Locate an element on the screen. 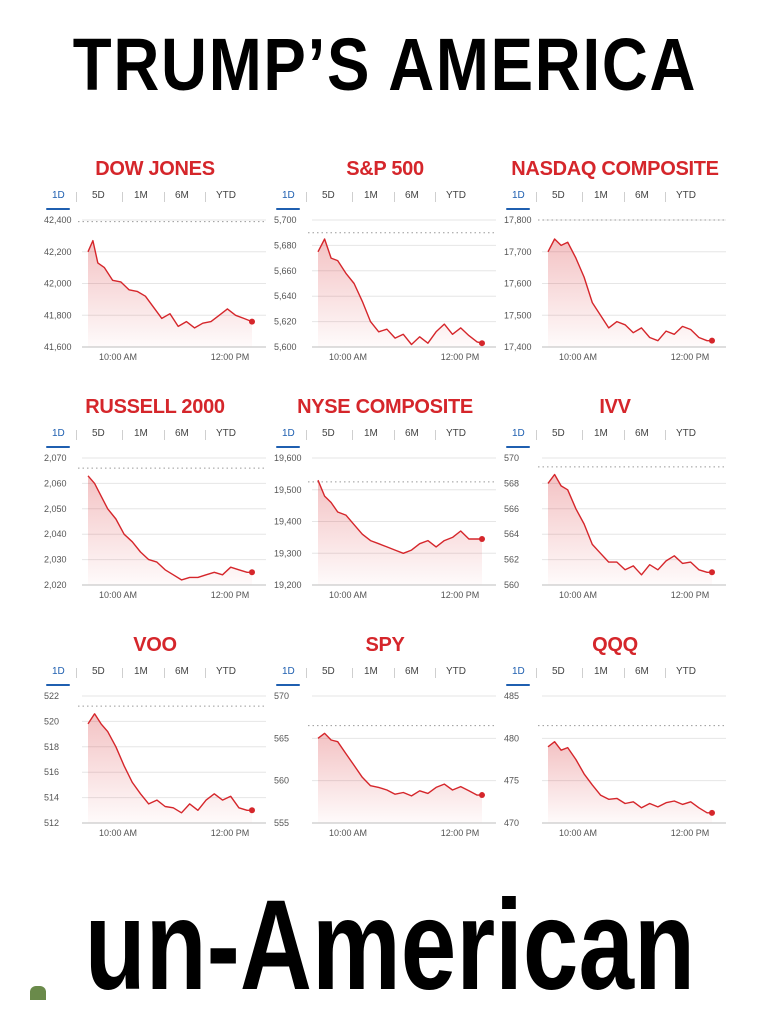  y-tick-label: 17,700 is located at coordinates (518, 252).